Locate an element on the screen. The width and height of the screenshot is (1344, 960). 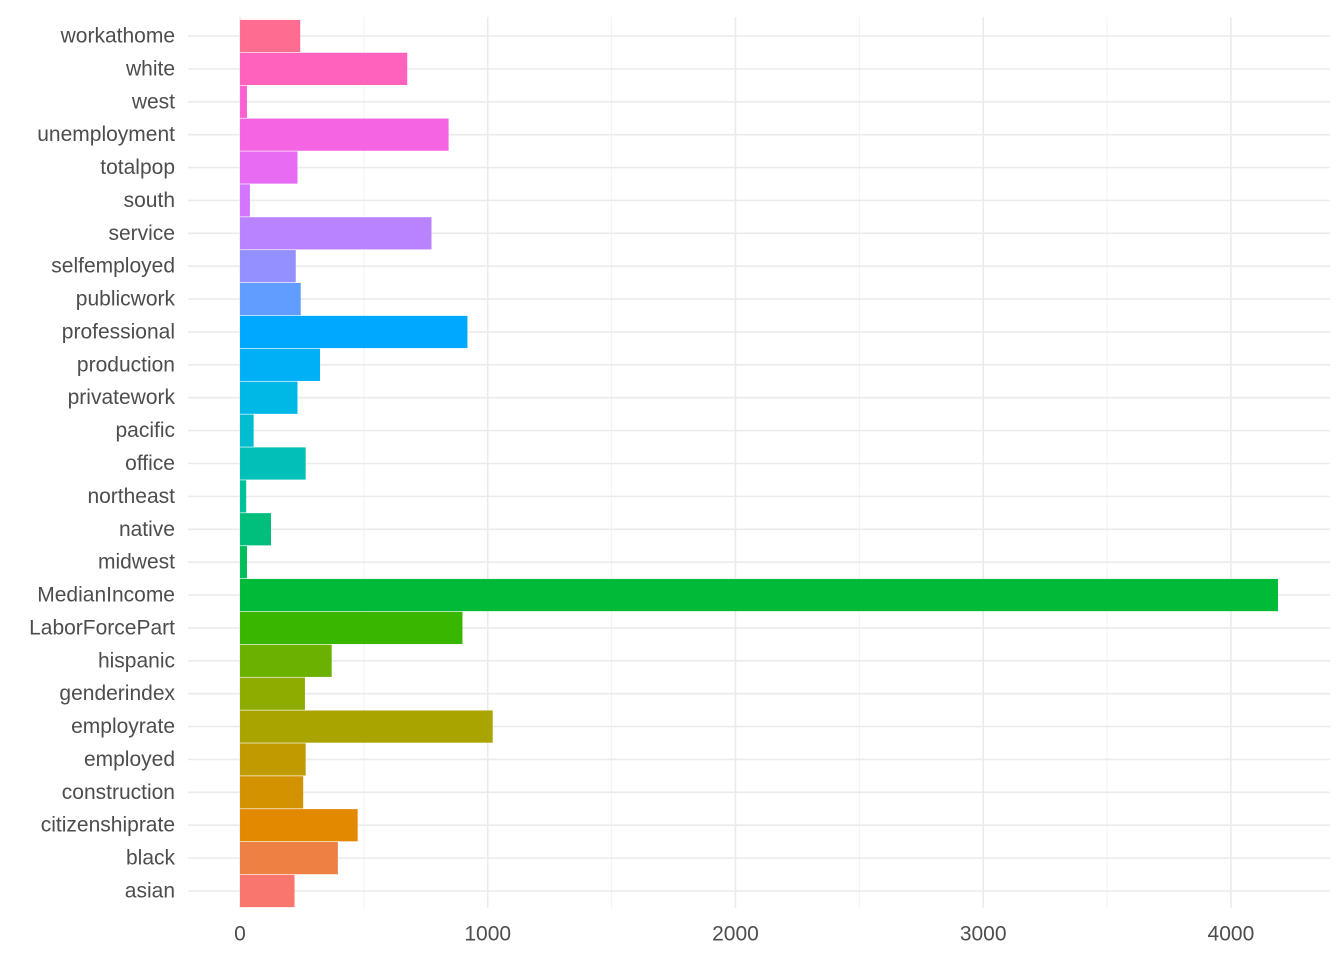
y-tick-label-selfemployed: selfemployed is located at coordinates (113, 266).